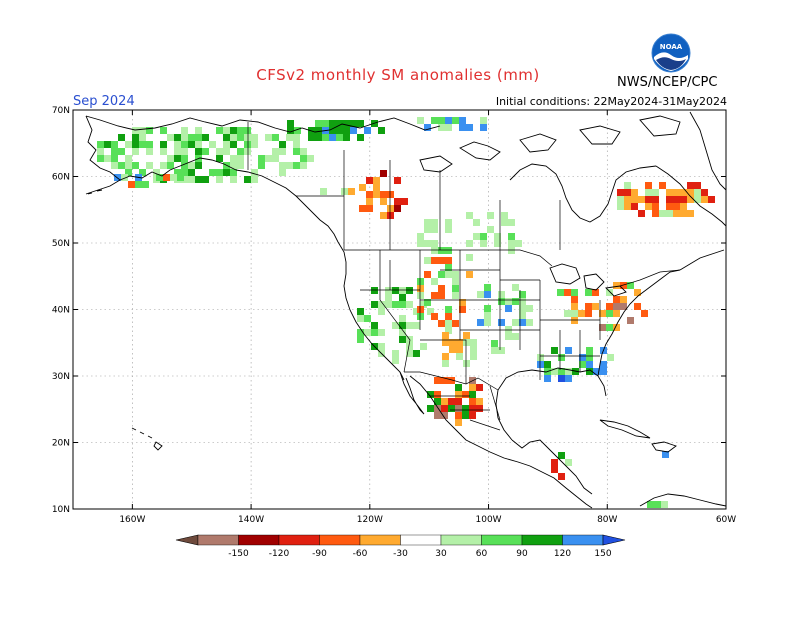 The width and height of the screenshot is (800, 618). Describe the element at coordinates (238, 554) in the screenshot. I see `colorbar-tick-label: -150` at that location.